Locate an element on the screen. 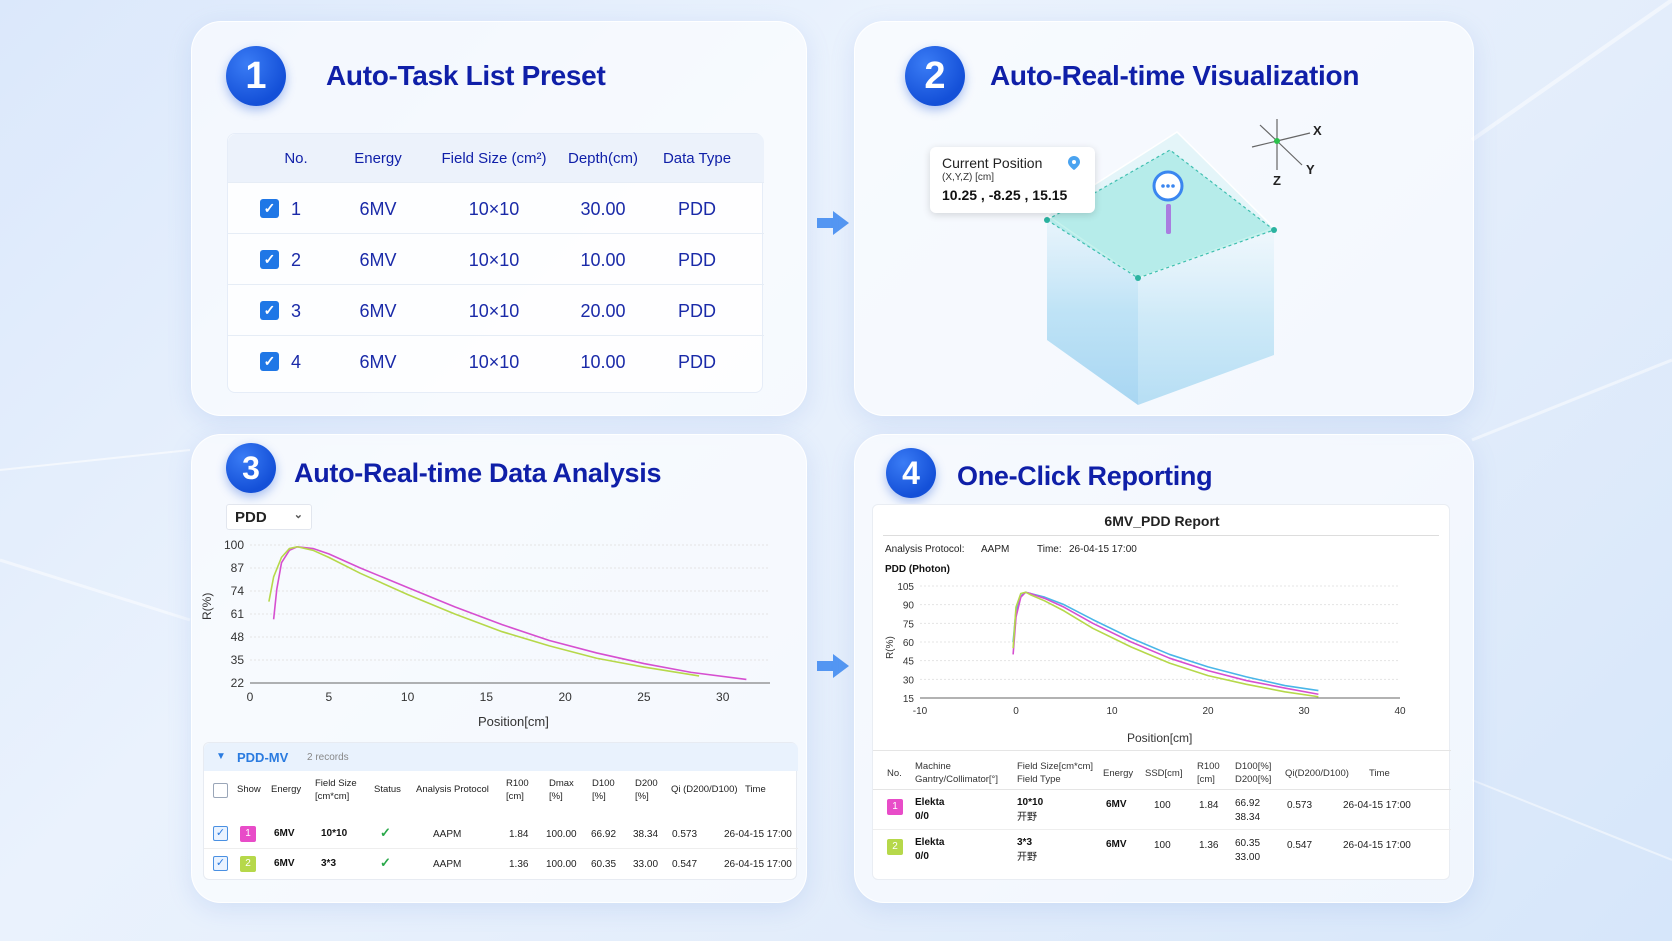  task-cell-no: 2 is located at coordinates (295, 260).